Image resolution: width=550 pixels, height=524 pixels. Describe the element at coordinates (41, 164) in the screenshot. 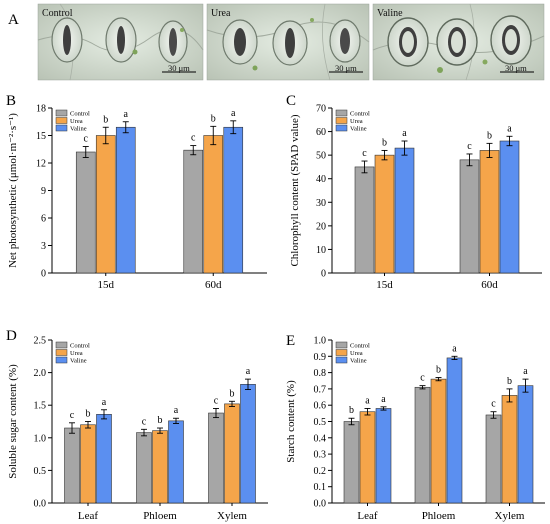

I see `y-tick-label: 12` at that location.